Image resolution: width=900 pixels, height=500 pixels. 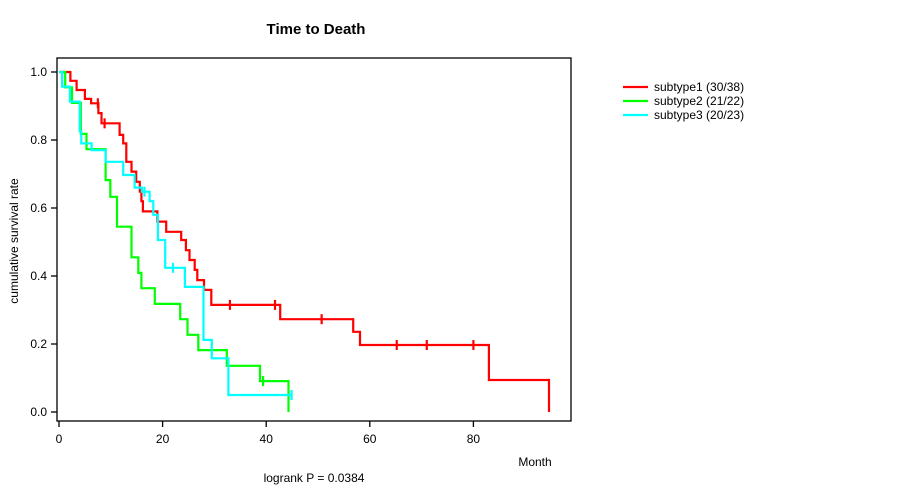 I want to click on y-axis-tick-label: 0.0, so click(x=38, y=412).